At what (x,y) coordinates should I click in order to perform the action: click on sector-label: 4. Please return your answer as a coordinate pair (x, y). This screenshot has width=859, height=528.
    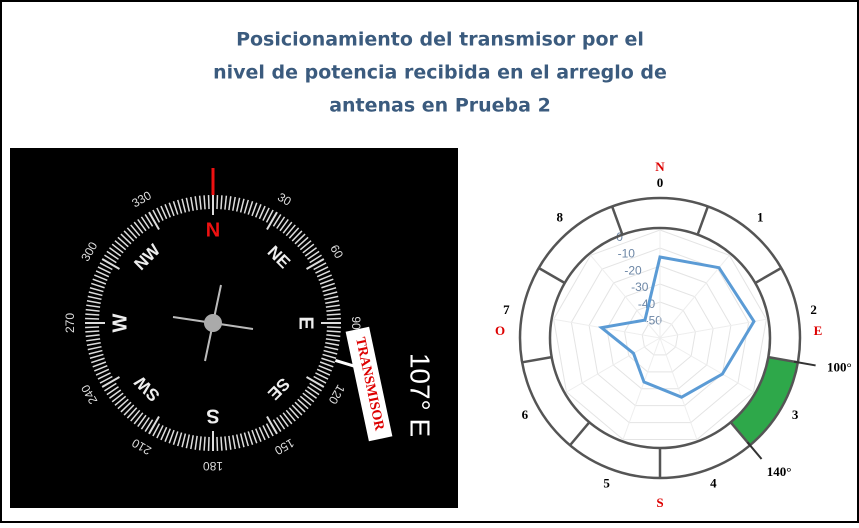
    Looking at the image, I should click on (713, 483).